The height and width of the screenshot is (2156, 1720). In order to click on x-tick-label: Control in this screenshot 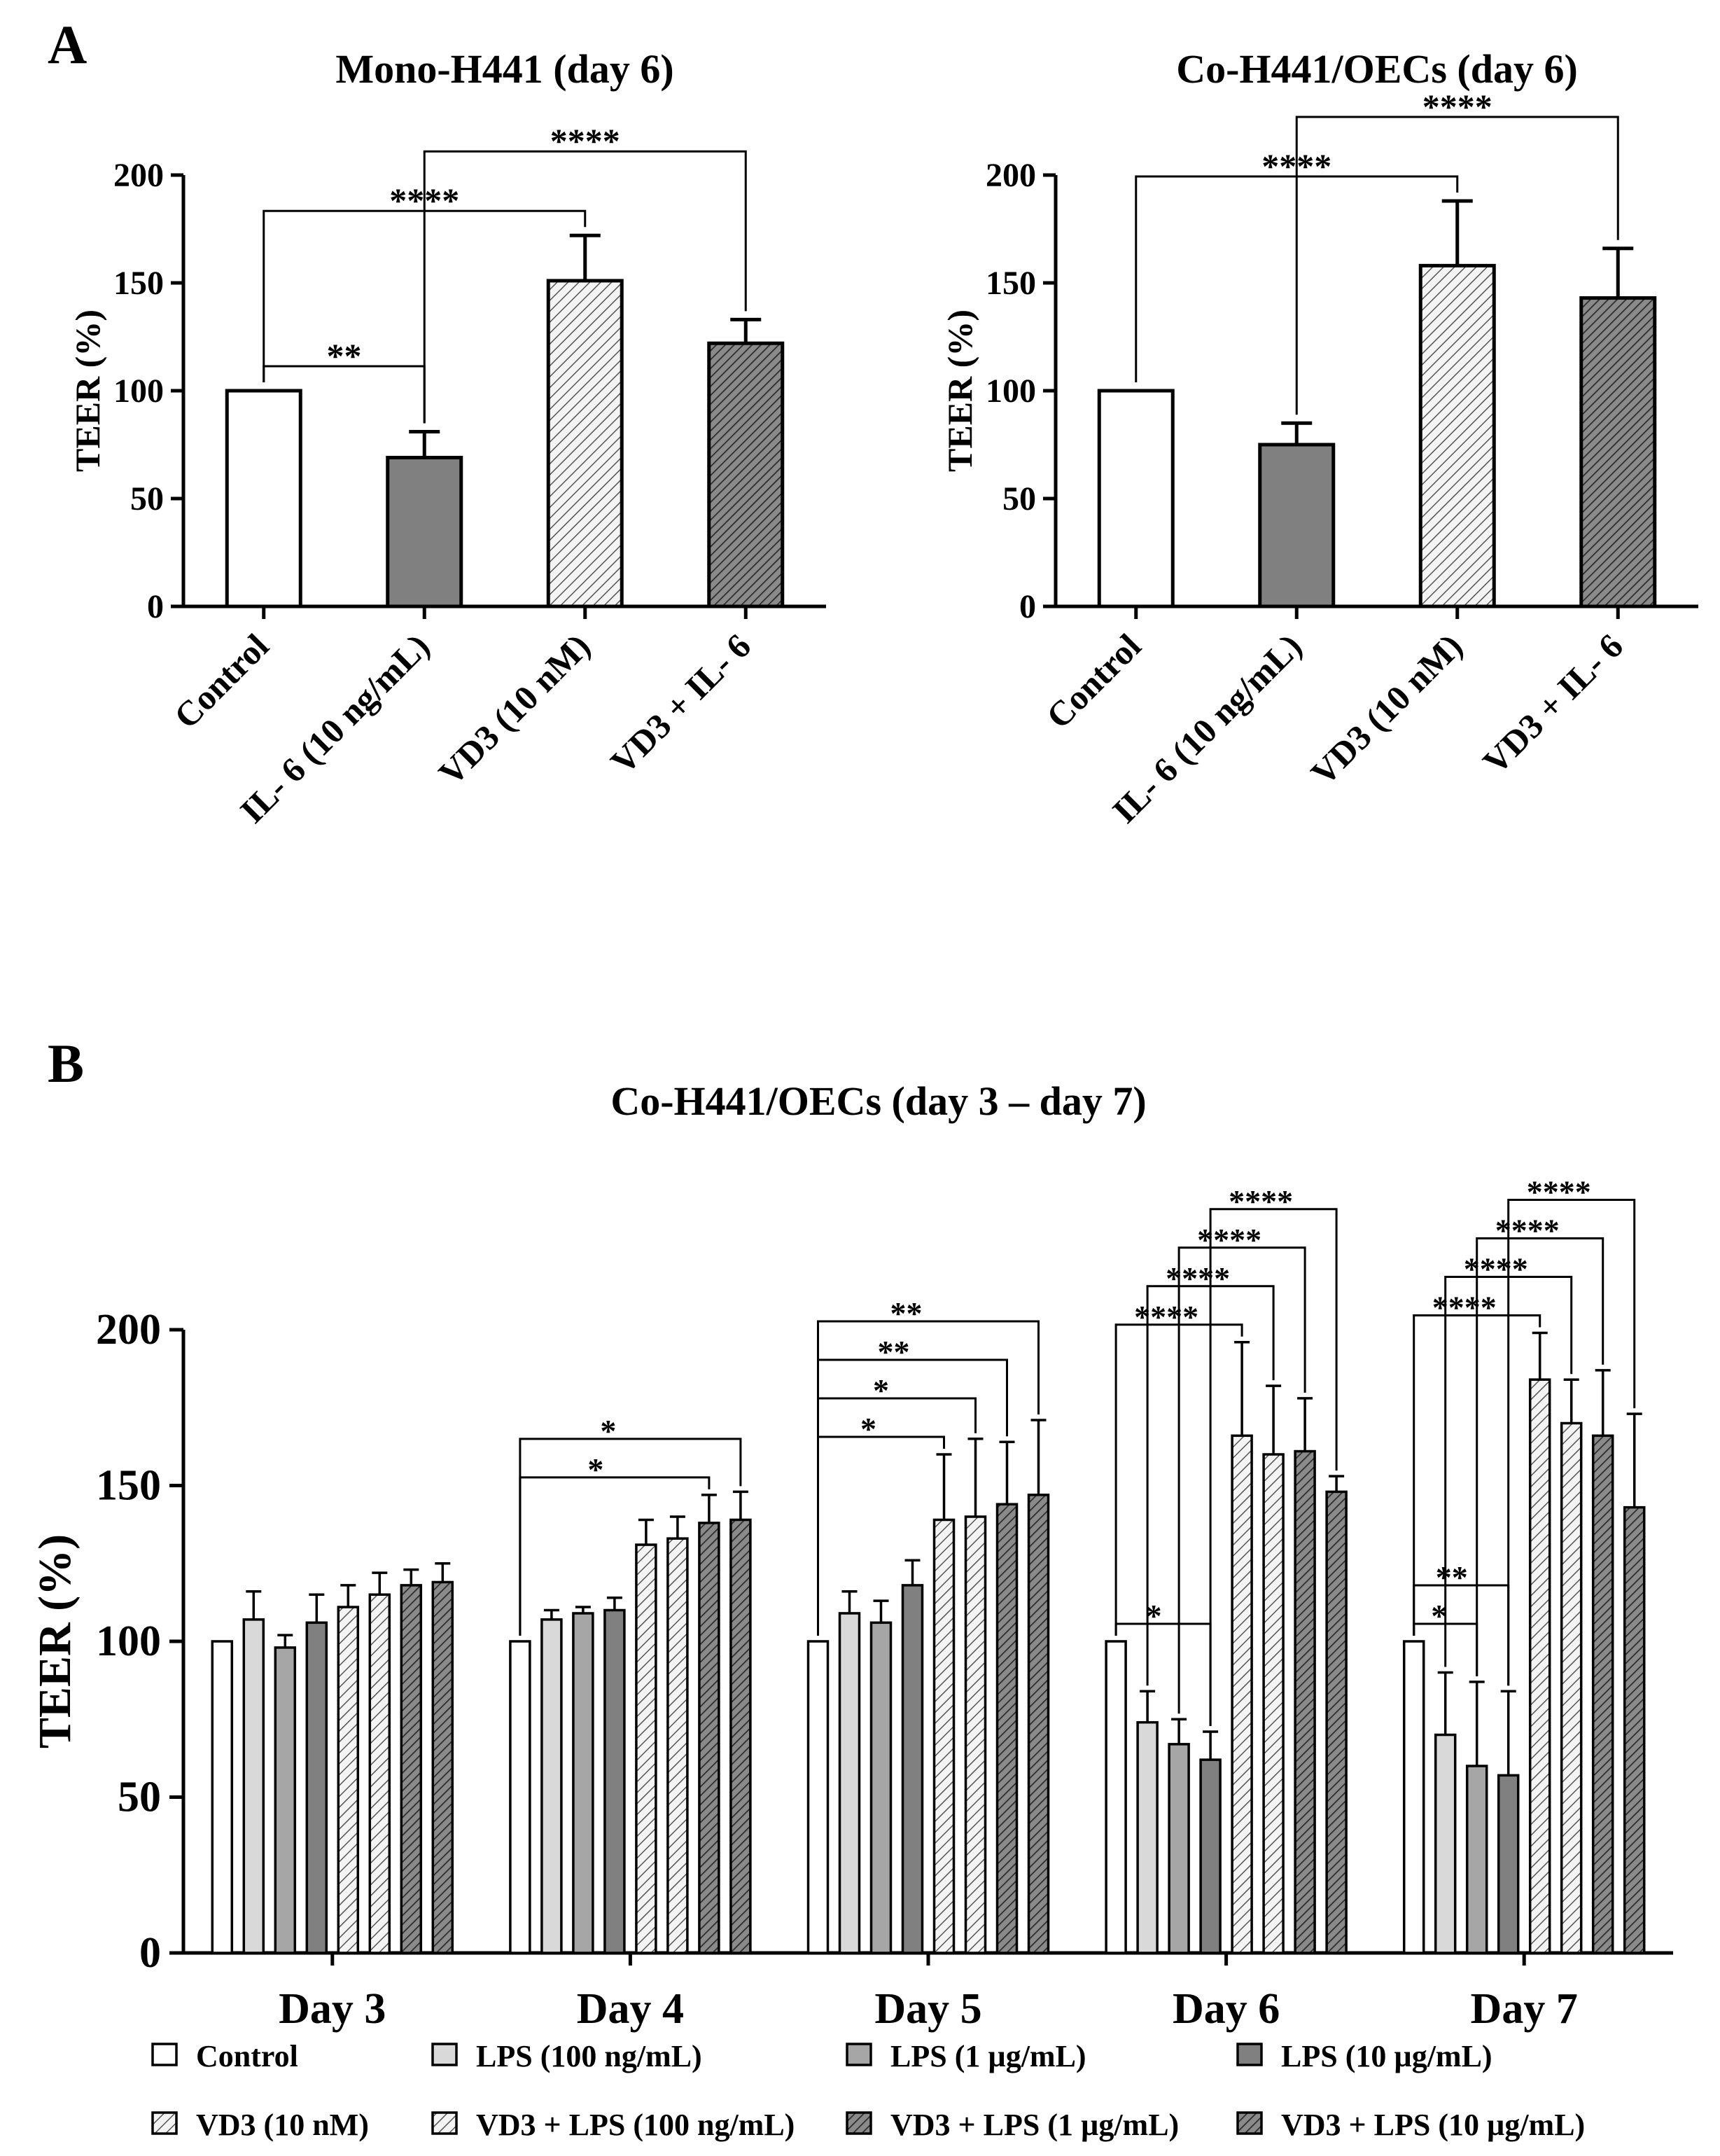, I will do `click(222, 681)`.